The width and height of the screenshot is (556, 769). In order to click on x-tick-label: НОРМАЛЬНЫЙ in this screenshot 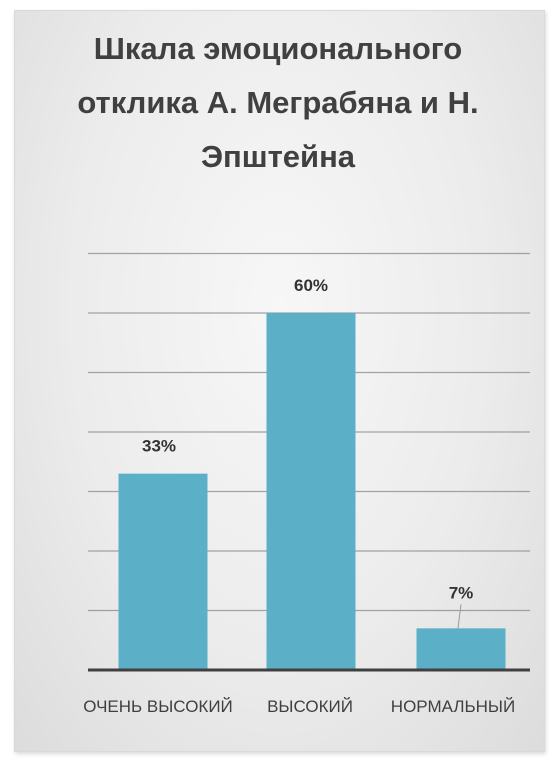, I will do `click(453, 706)`.